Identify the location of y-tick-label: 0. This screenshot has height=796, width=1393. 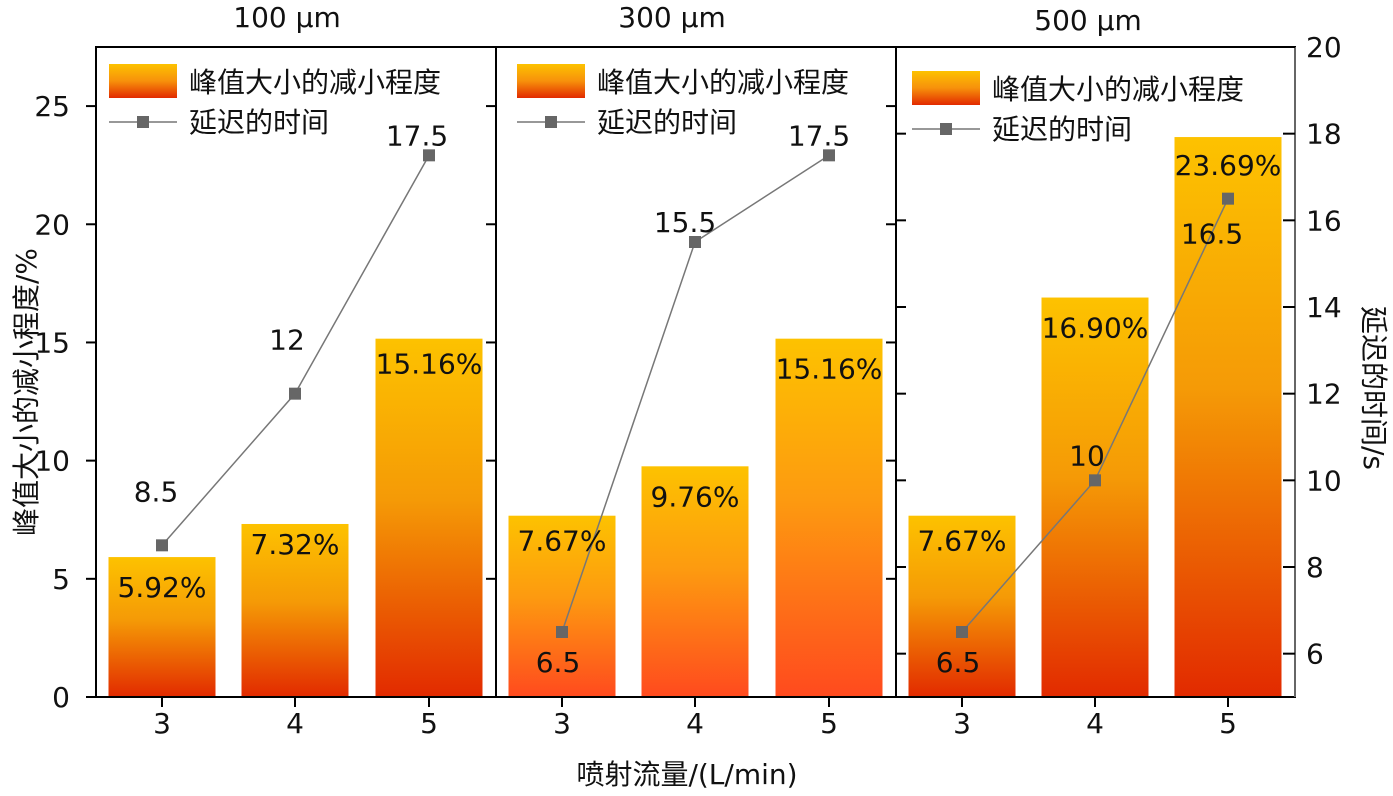
(61, 697).